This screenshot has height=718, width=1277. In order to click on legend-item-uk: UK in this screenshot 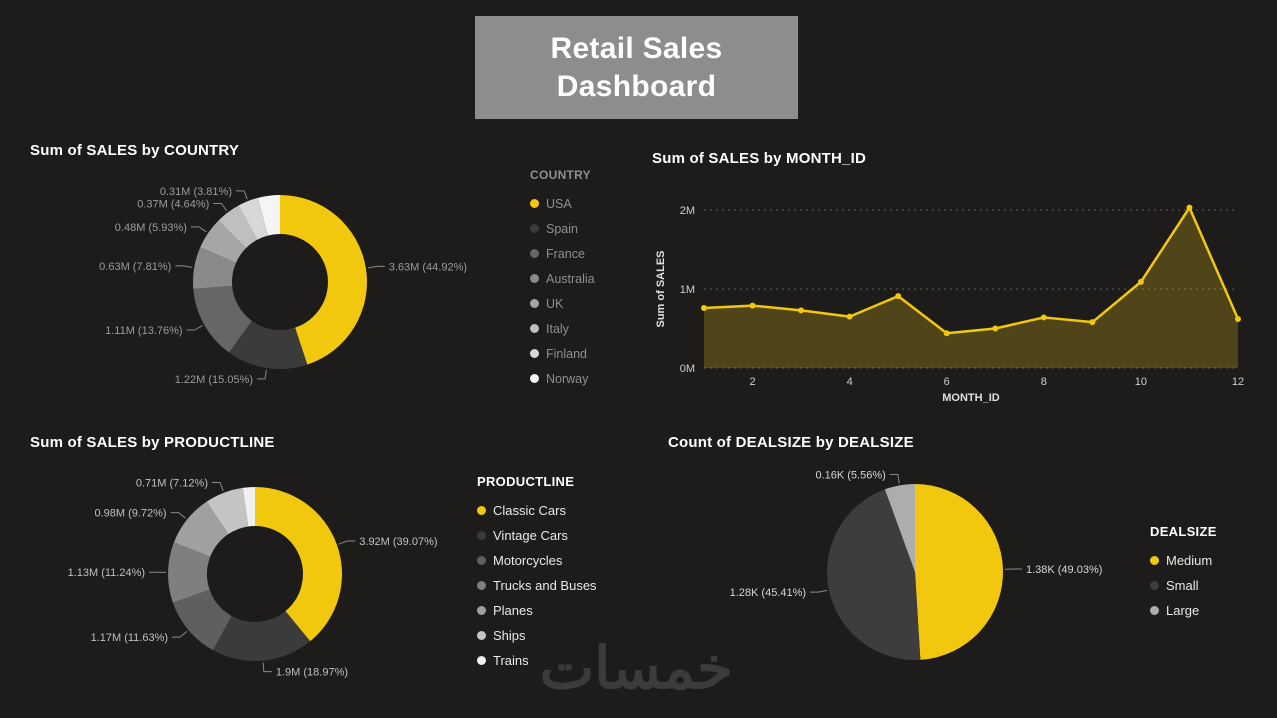, I will do `click(585, 303)`.